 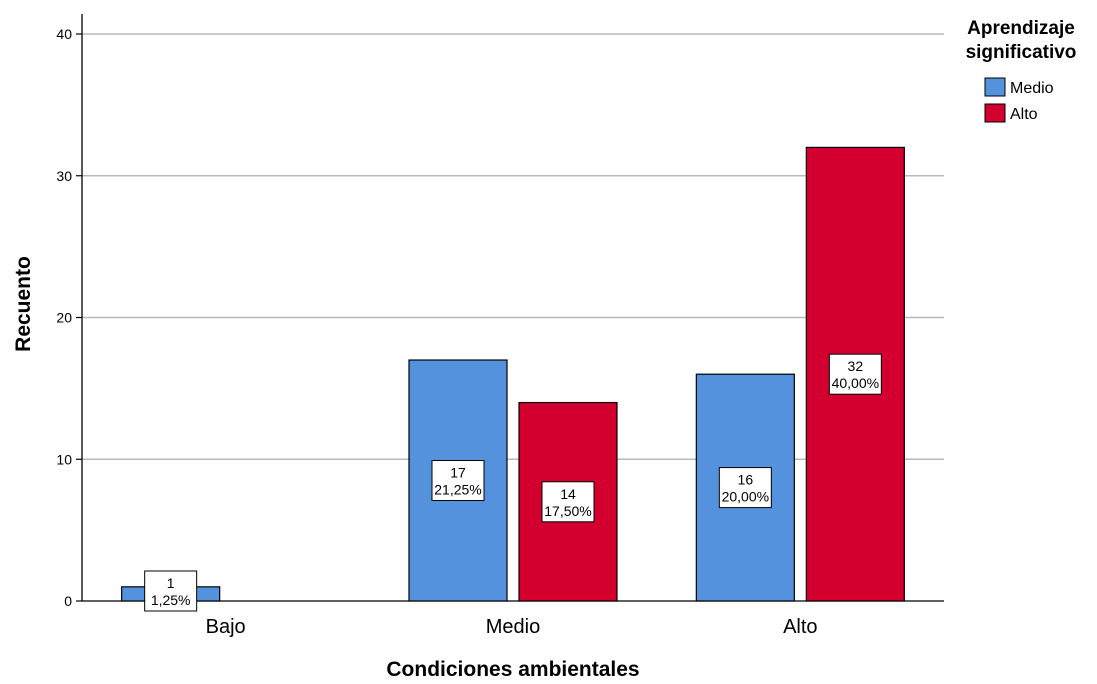 I want to click on x-tick-label: Bajo, so click(x=226, y=627).